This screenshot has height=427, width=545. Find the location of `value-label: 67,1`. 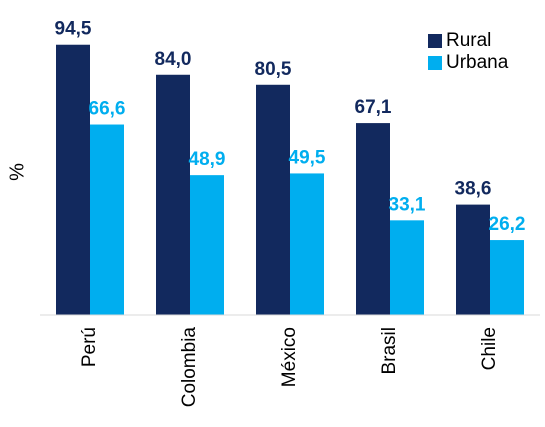

value-label: 67,1 is located at coordinates (373, 107).